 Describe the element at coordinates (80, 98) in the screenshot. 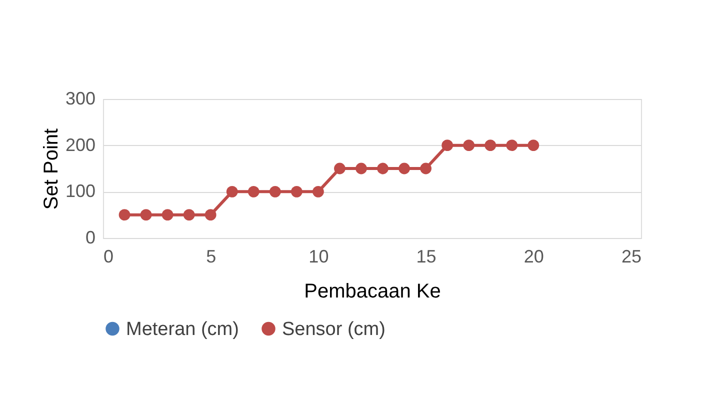

I see `y-tick-label: 300` at that location.